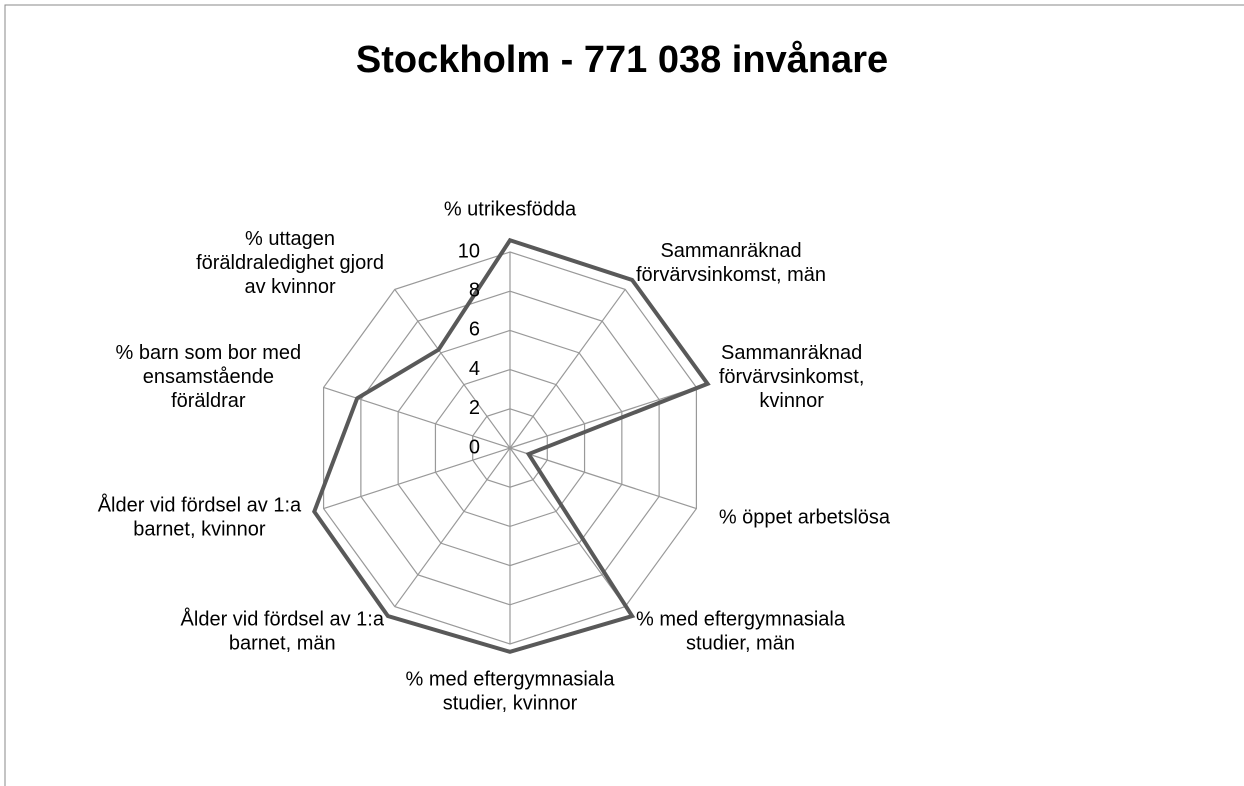 This screenshot has width=1244, height=786. I want to click on axis-label-line: ensamstående, so click(208, 377).